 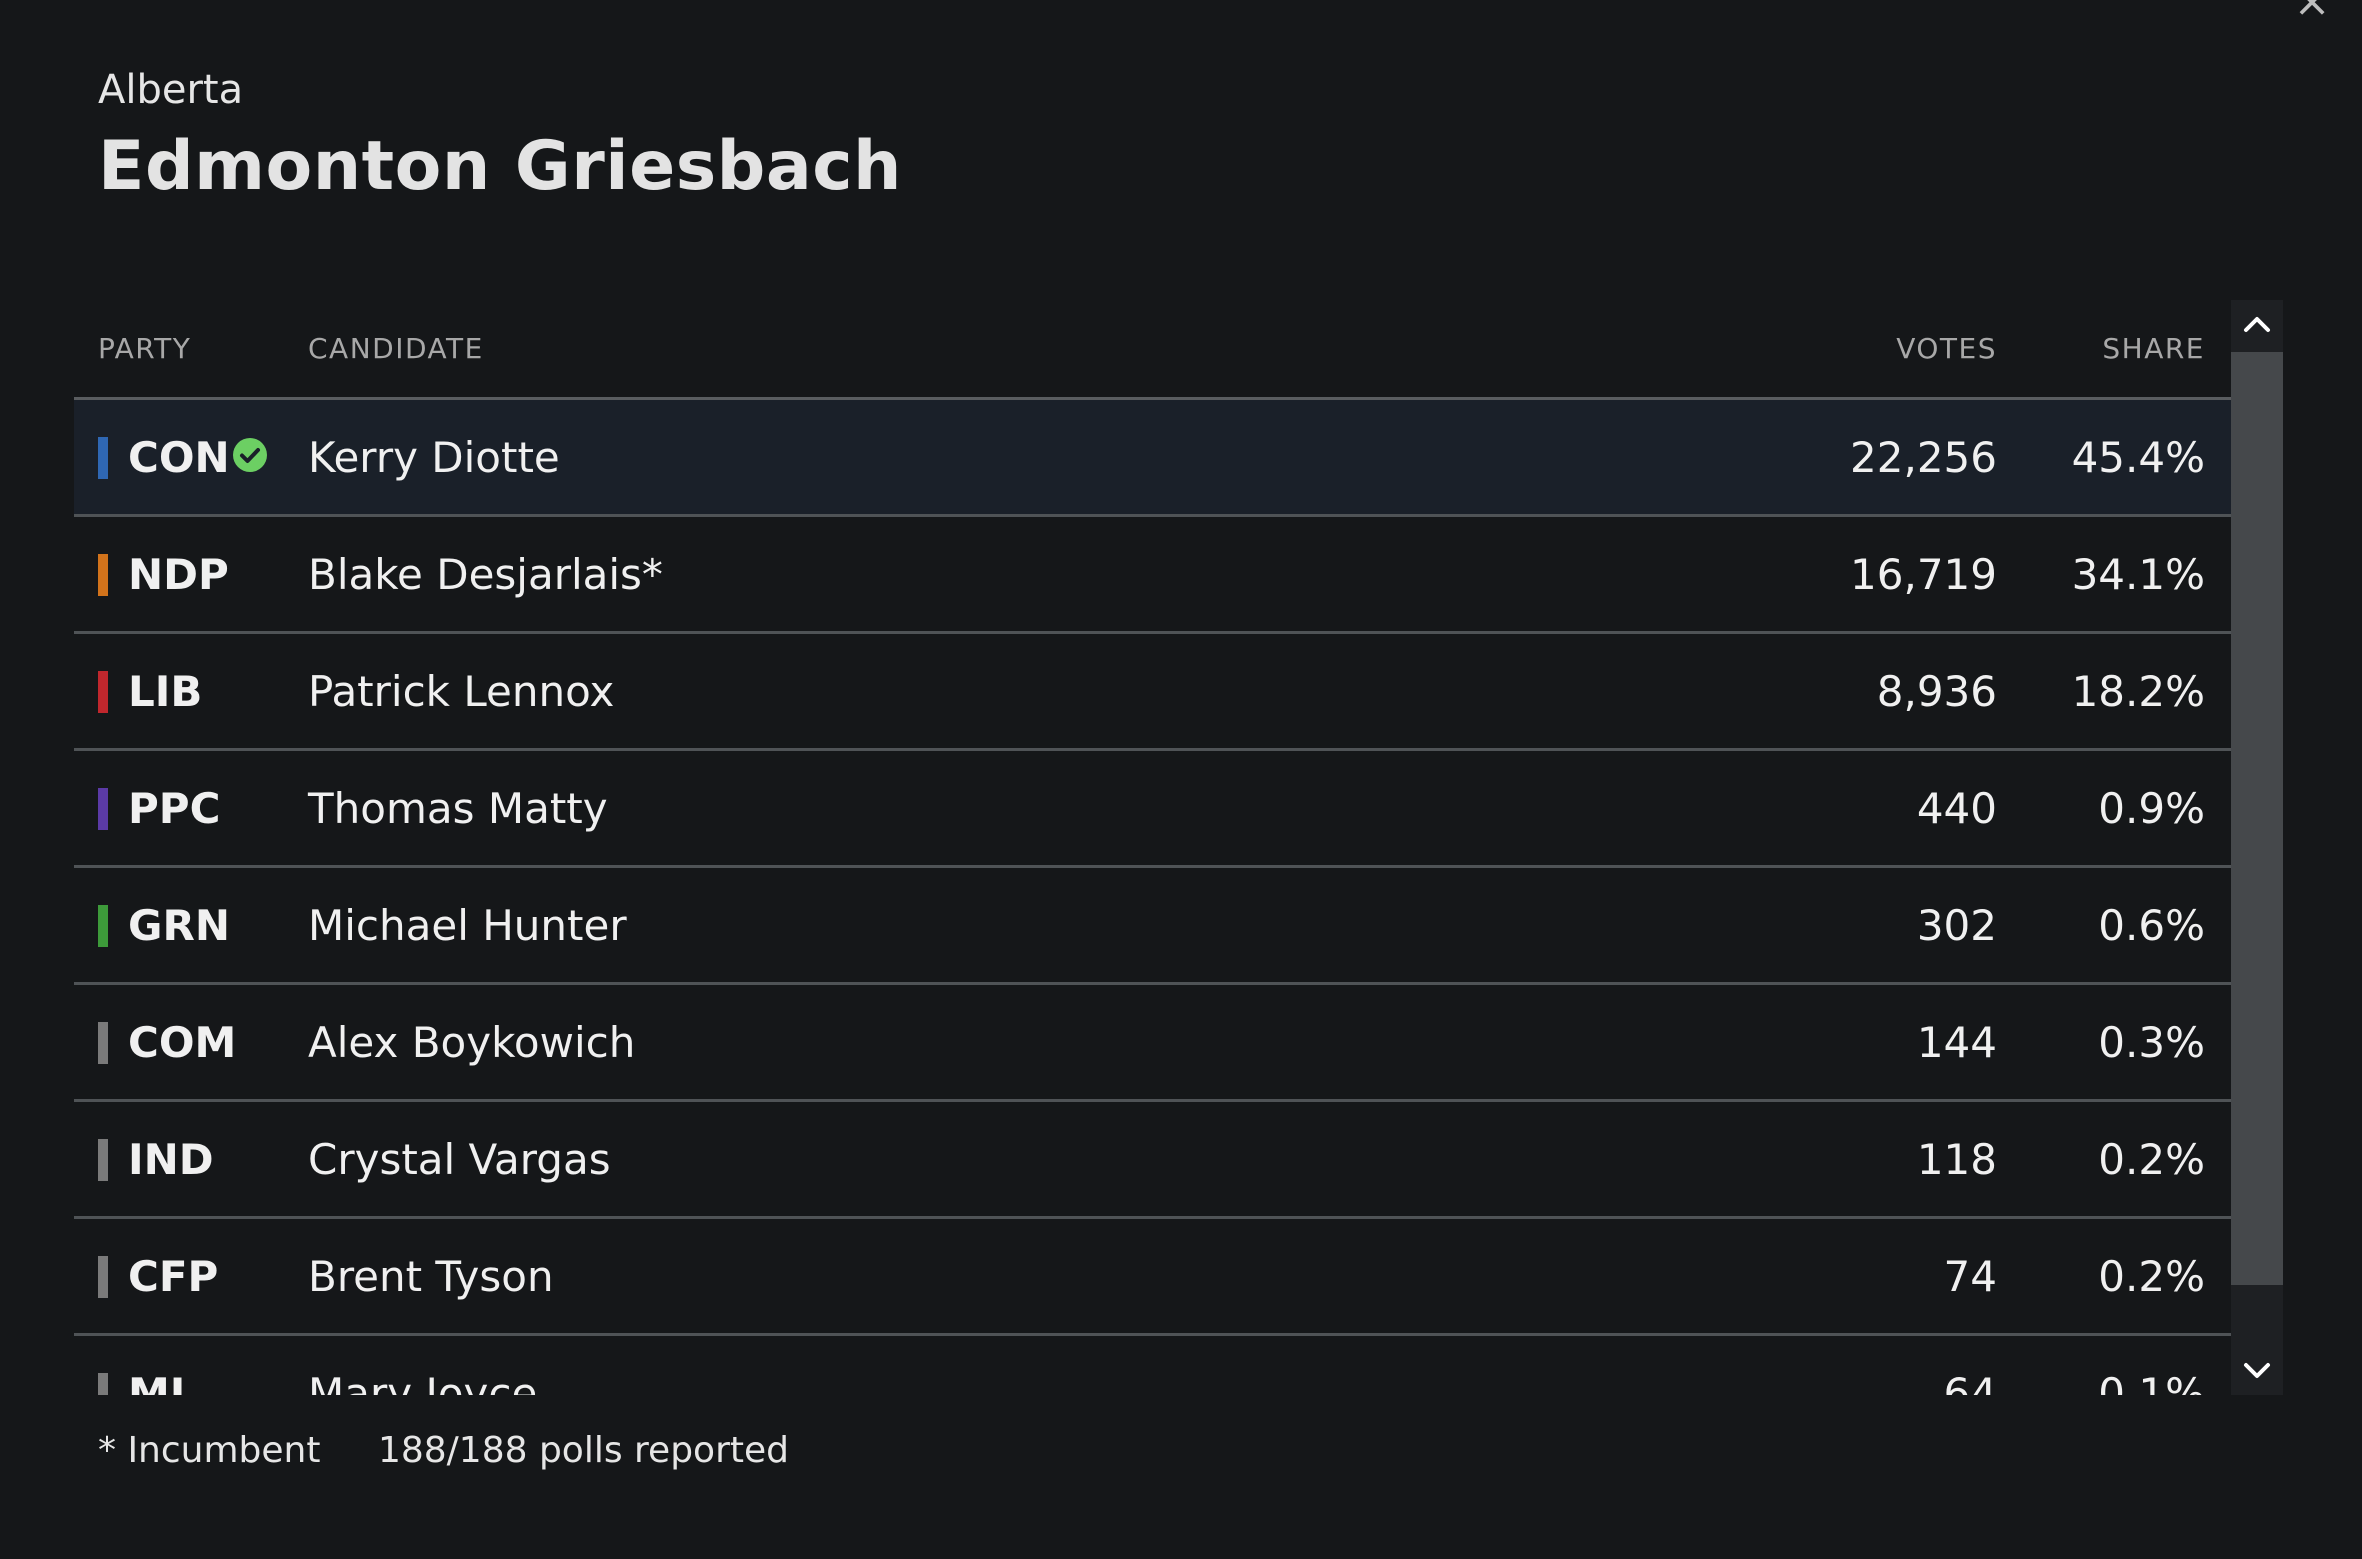 I want to click on close-button: ×, so click(x=2312, y=12).